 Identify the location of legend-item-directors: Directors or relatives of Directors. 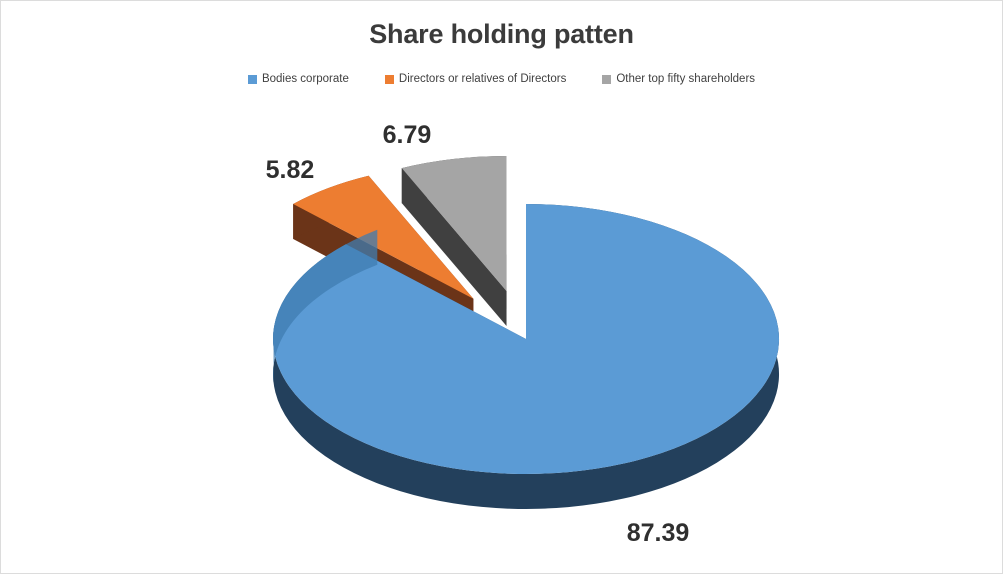
(475, 79).